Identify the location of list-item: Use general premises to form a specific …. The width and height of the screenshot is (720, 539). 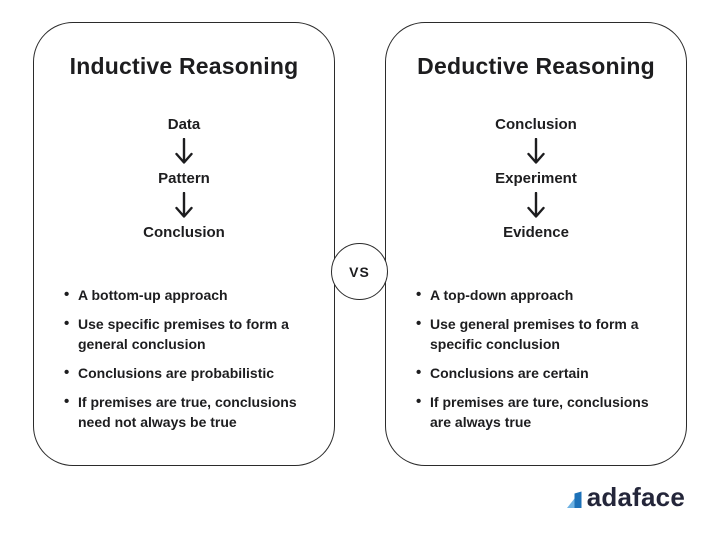
(542, 334).